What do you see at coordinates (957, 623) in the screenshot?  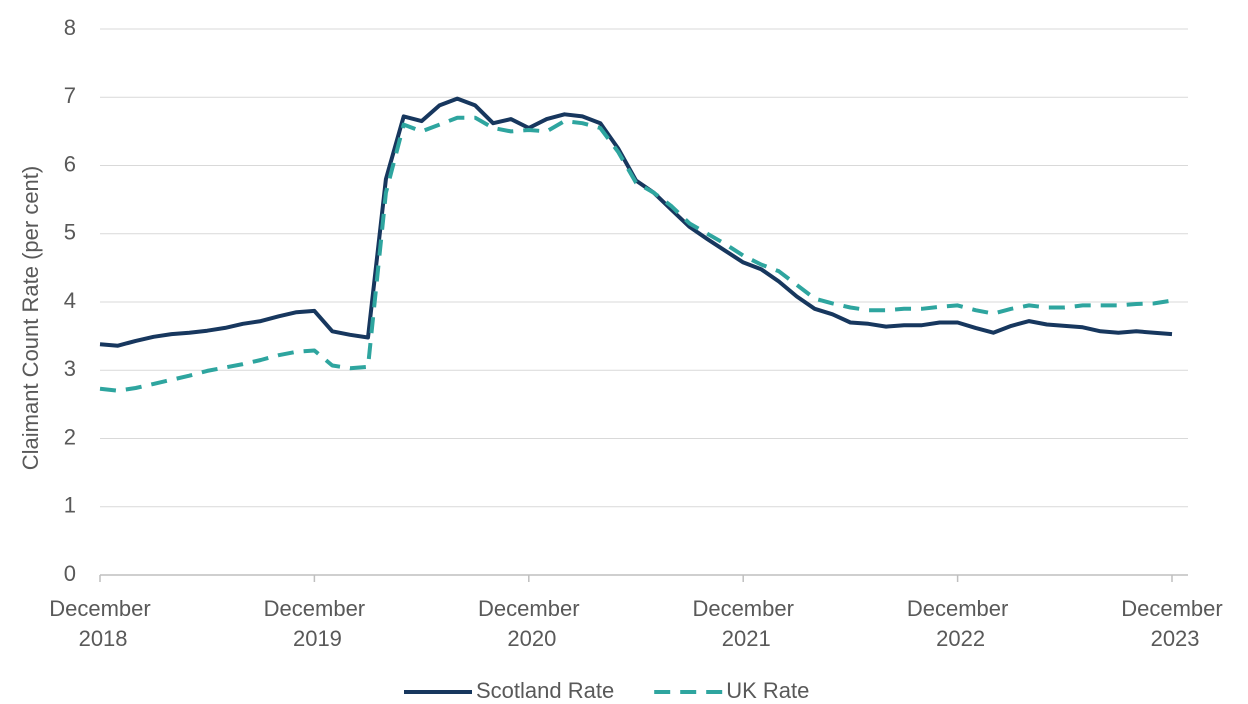 I see `x-tick-label: December 2022` at bounding box center [957, 623].